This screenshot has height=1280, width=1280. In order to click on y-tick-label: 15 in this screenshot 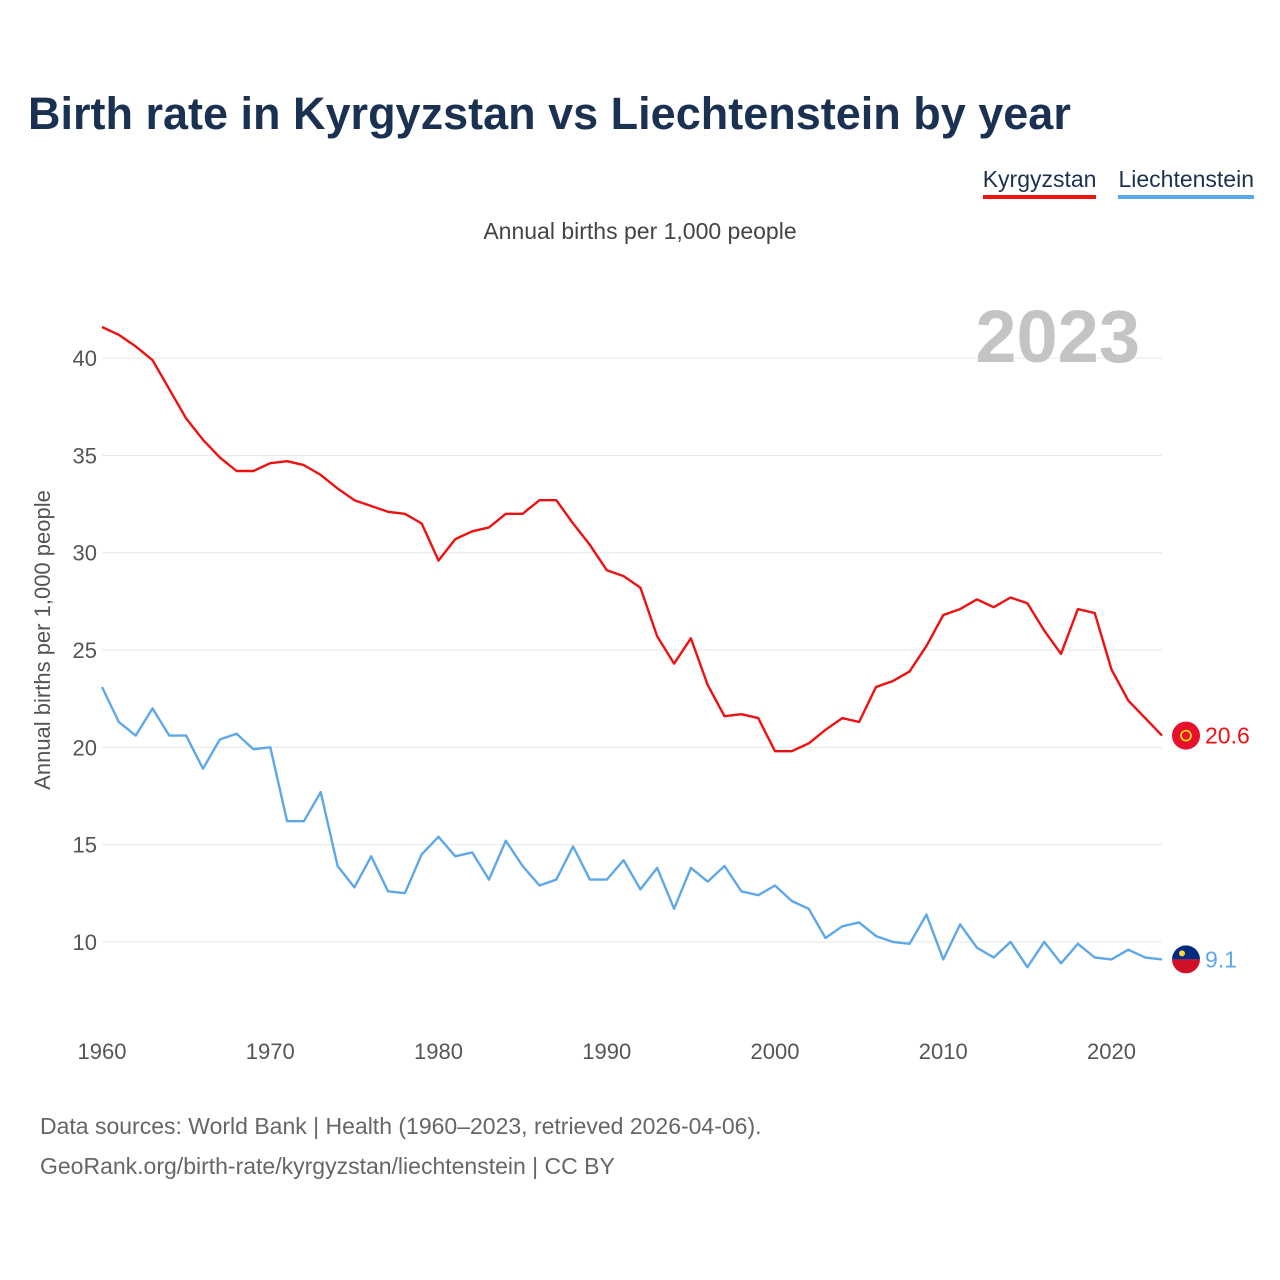, I will do `click(85, 845)`.